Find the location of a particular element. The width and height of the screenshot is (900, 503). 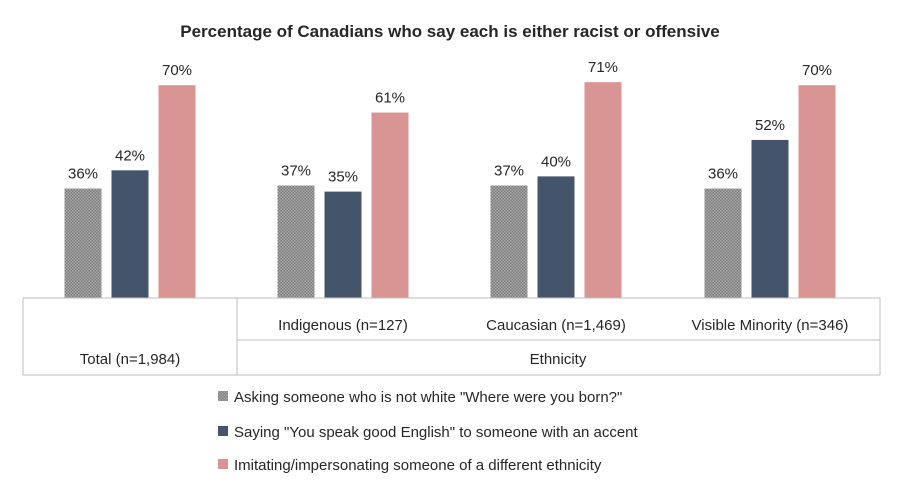

category-label: Indigenous (n=127) is located at coordinates (343, 325).